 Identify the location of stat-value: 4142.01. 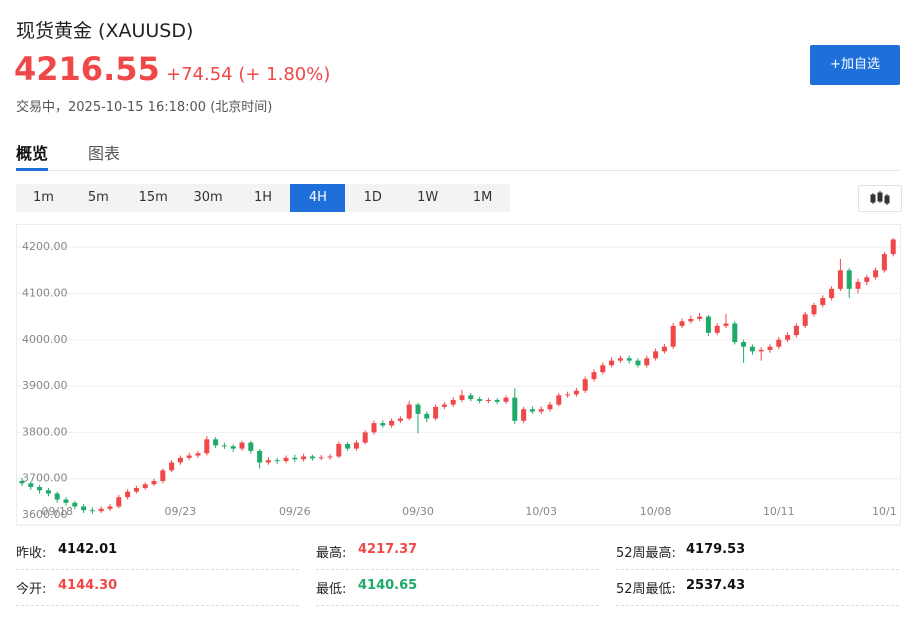
(88, 549).